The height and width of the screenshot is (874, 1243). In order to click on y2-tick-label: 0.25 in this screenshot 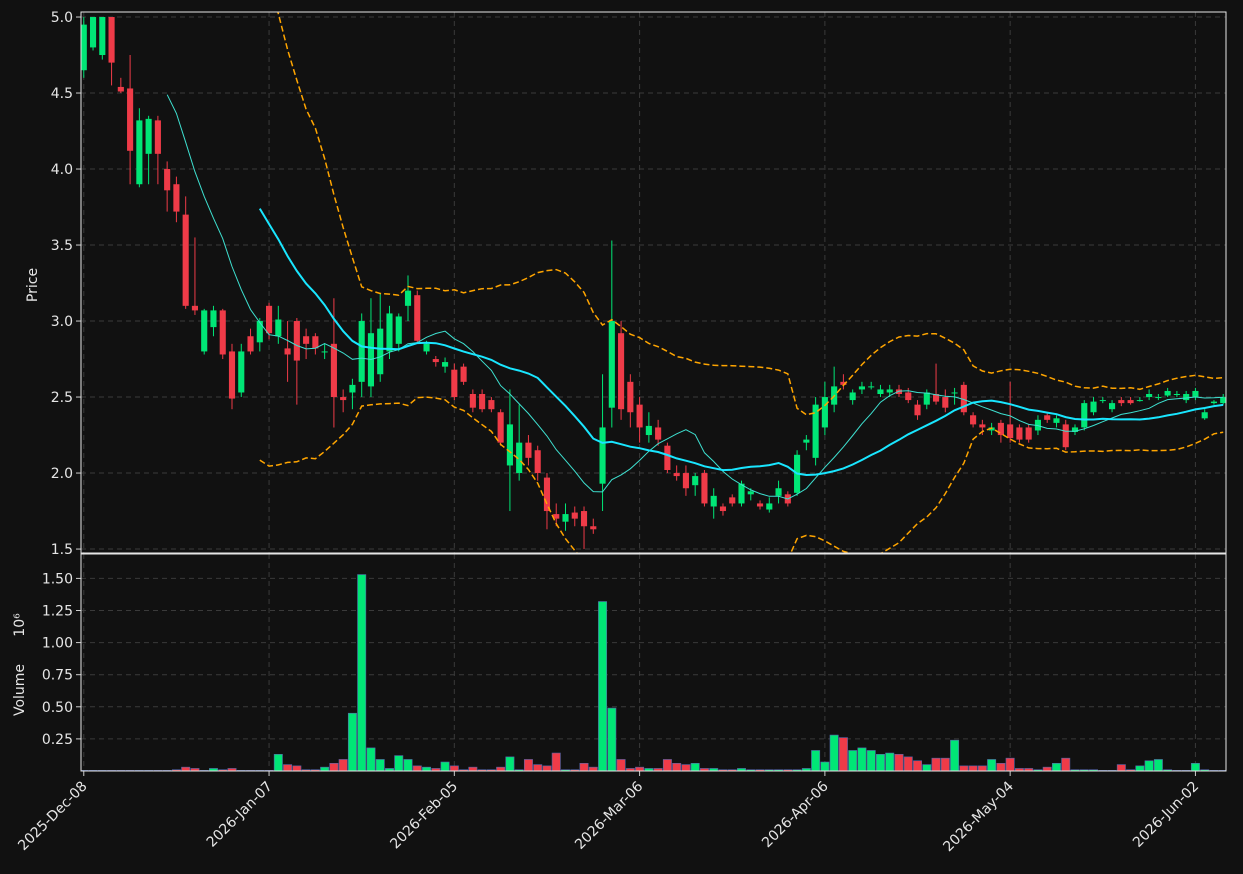, I will do `click(57, 740)`.